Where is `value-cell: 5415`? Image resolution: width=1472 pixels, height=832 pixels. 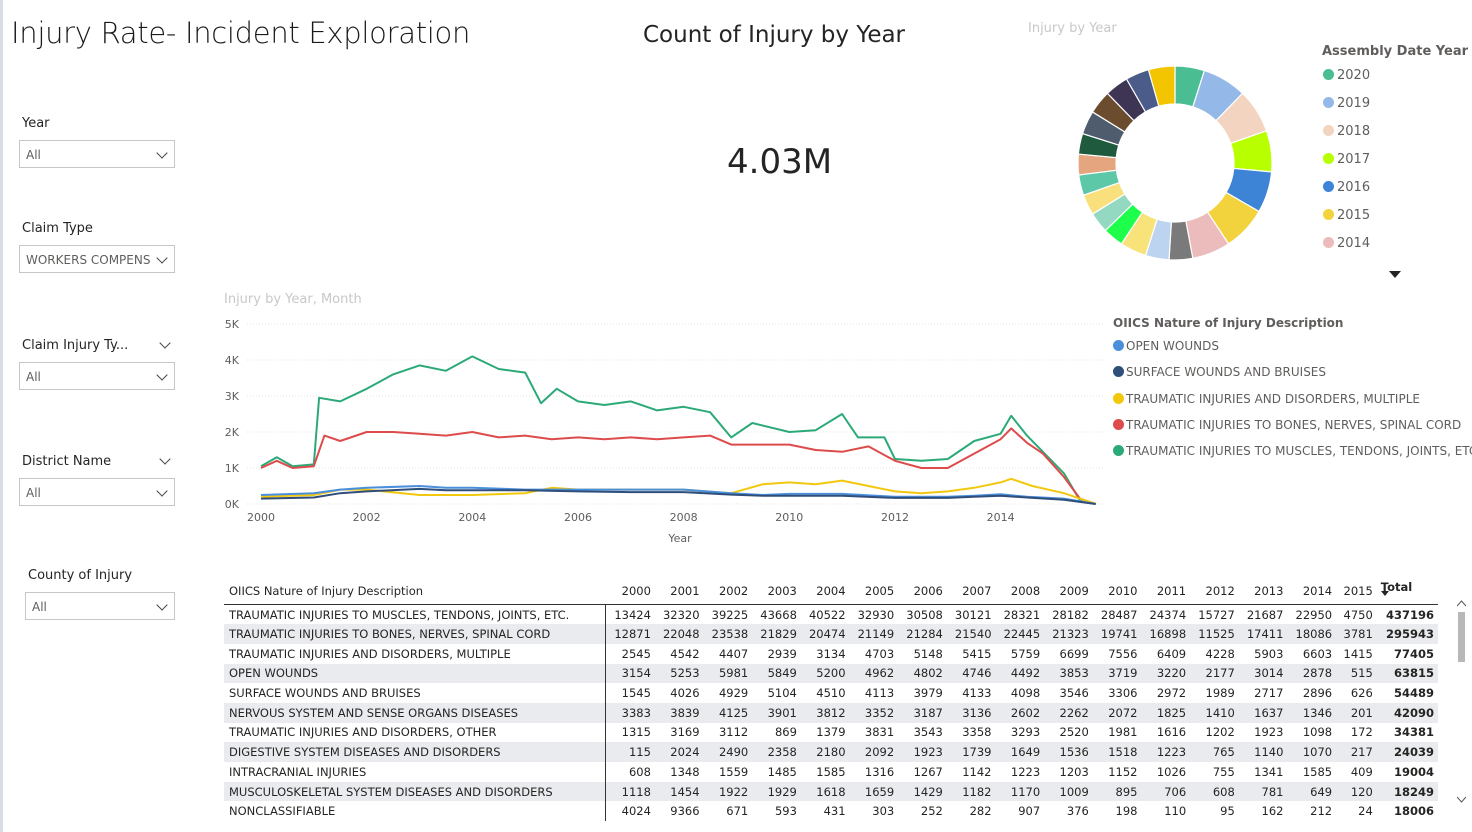 value-cell: 5415 is located at coordinates (977, 653).